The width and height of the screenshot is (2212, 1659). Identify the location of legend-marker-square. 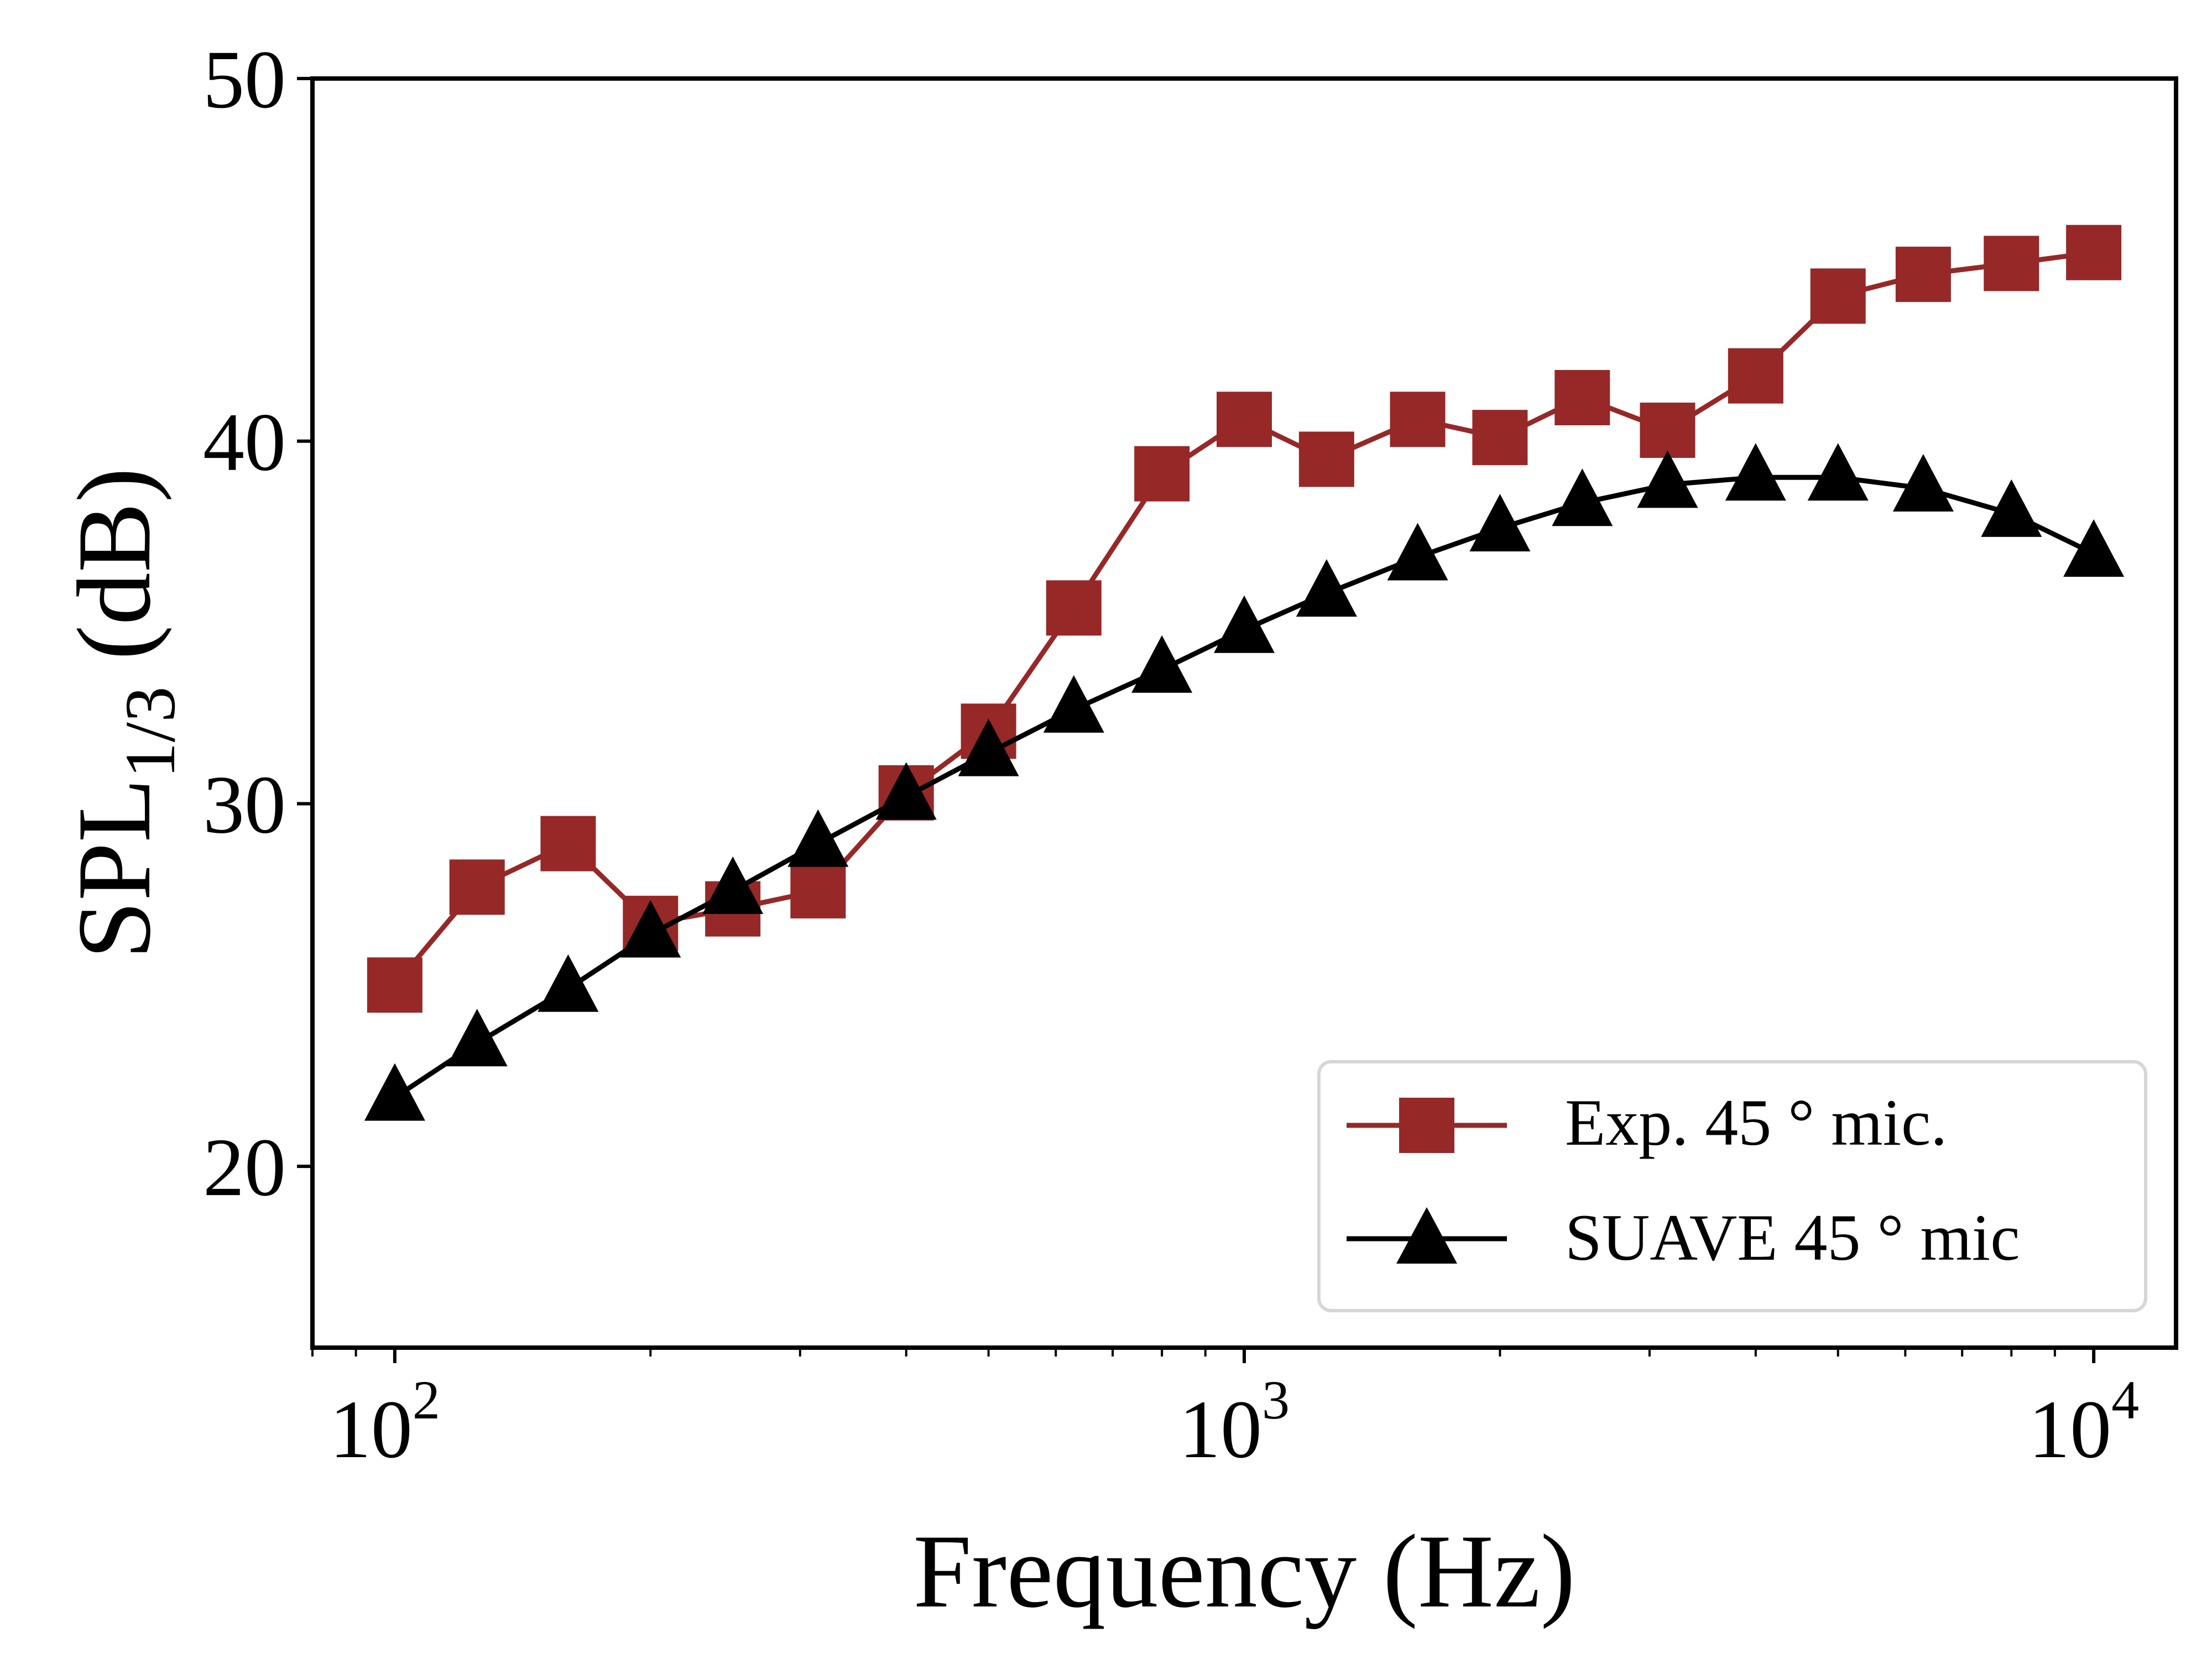
(1426, 1125).